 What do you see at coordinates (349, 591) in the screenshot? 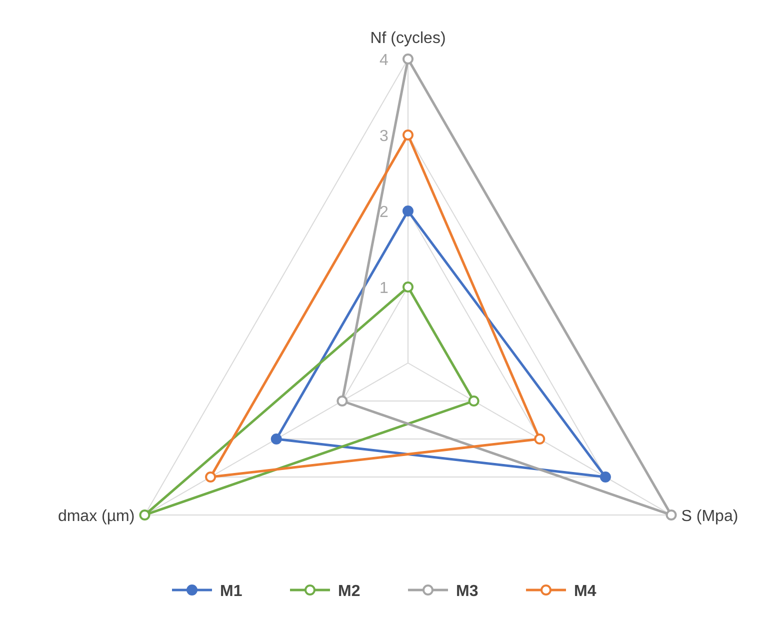
I see `legend-label: M2` at bounding box center [349, 591].